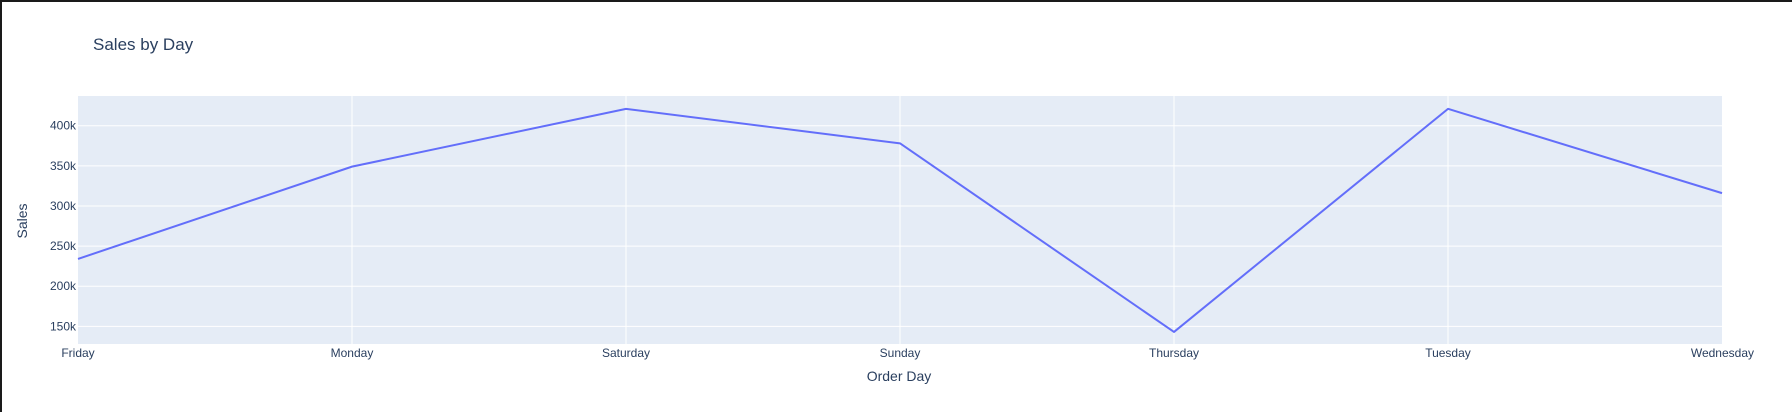  Describe the element at coordinates (352, 353) in the screenshot. I see `x-tick-label: Monday` at that location.